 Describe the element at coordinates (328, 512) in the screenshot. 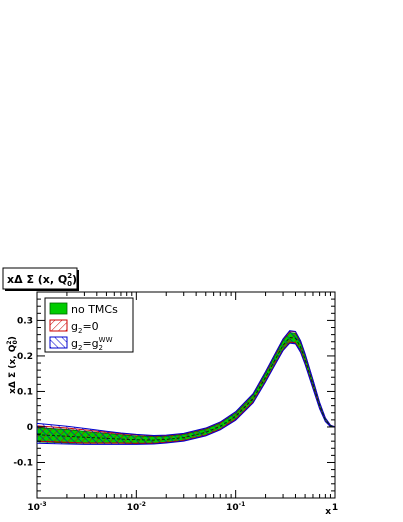

I see `x-axis-title: x` at that location.